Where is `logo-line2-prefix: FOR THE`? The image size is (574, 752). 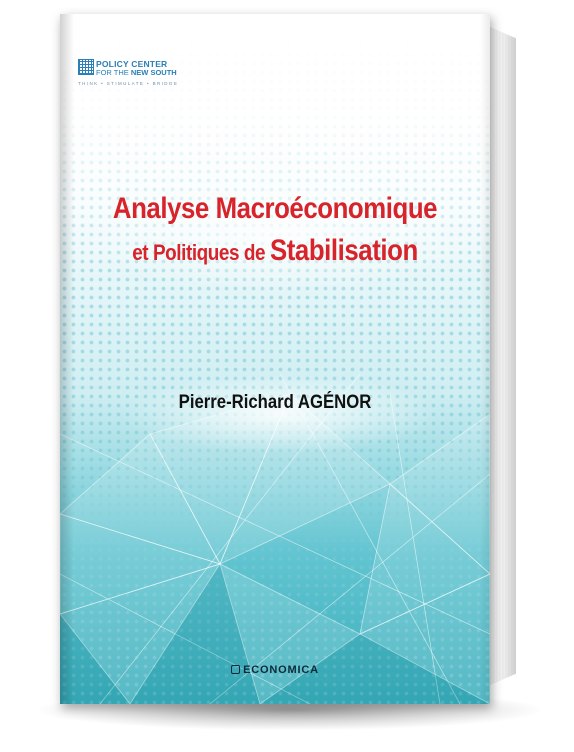
logo-line2-prefix: FOR THE is located at coordinates (113, 72).